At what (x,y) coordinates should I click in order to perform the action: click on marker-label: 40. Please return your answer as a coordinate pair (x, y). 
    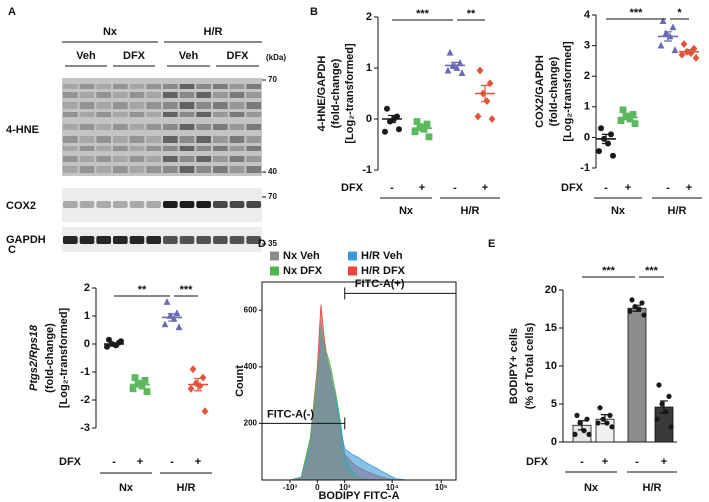
    Looking at the image, I should click on (272, 171).